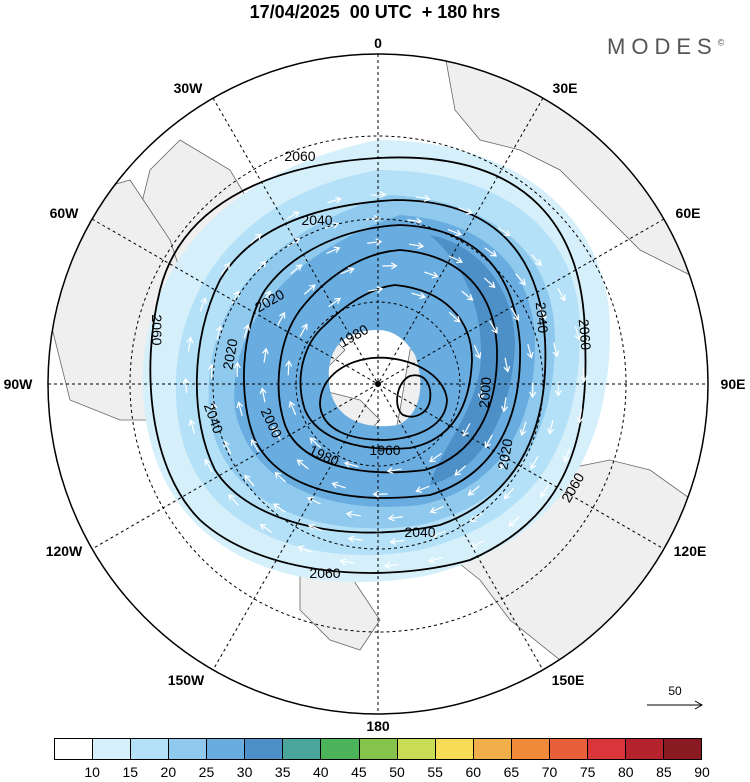 This screenshot has width=750, height=782. What do you see at coordinates (378, 749) in the screenshot?
I see `colorbar` at bounding box center [378, 749].